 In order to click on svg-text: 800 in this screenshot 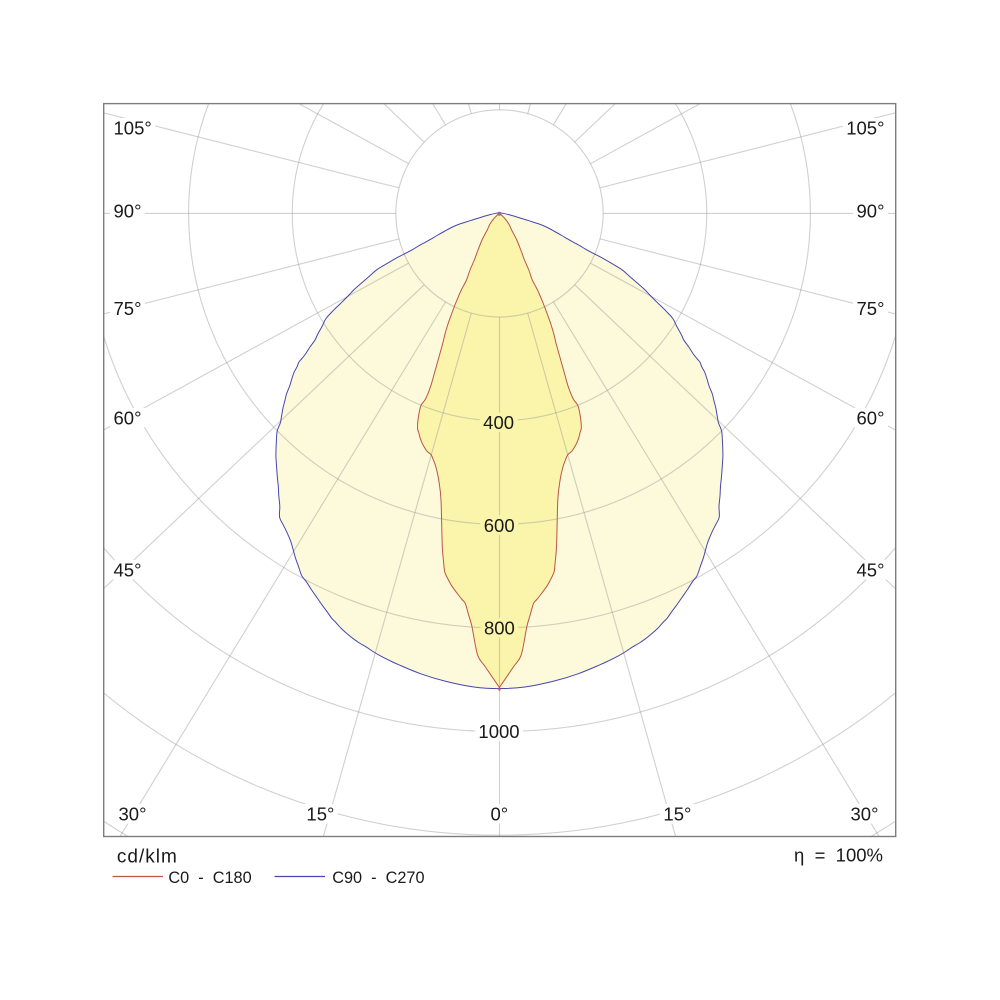, I will do `click(499, 628)`.